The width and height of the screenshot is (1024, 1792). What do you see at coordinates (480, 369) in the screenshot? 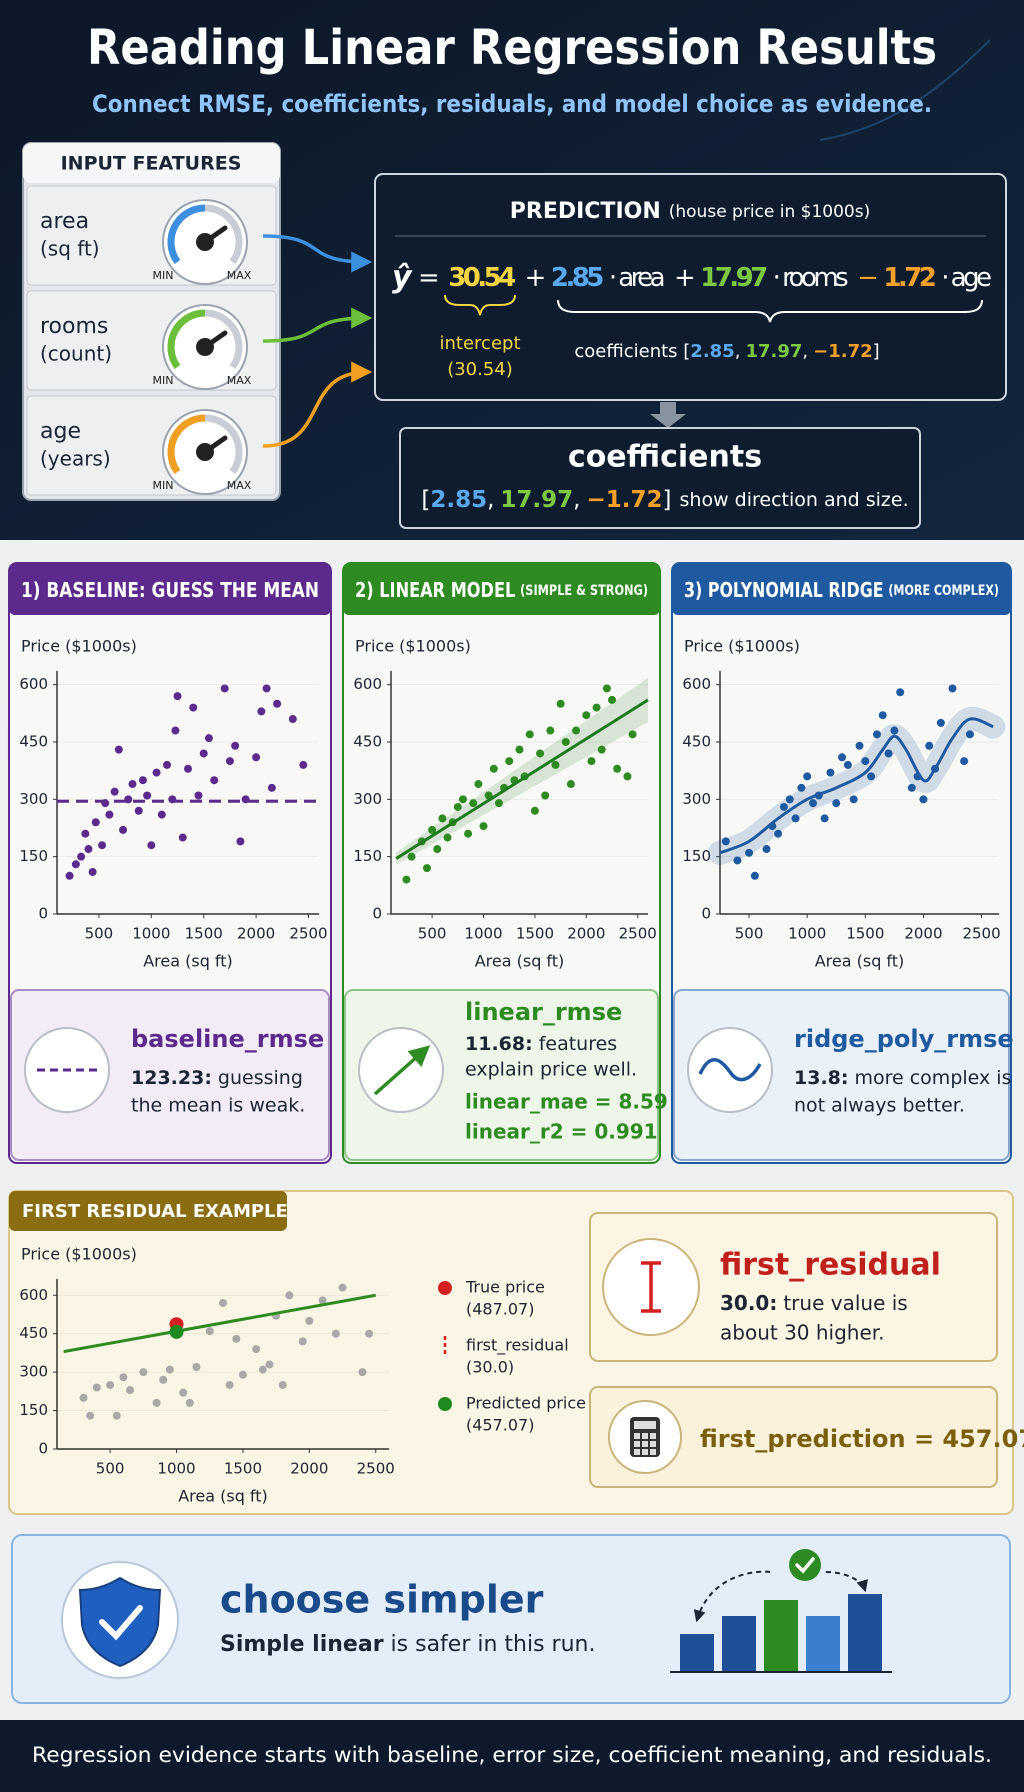
I see `intercept-value: (30.54)` at bounding box center [480, 369].